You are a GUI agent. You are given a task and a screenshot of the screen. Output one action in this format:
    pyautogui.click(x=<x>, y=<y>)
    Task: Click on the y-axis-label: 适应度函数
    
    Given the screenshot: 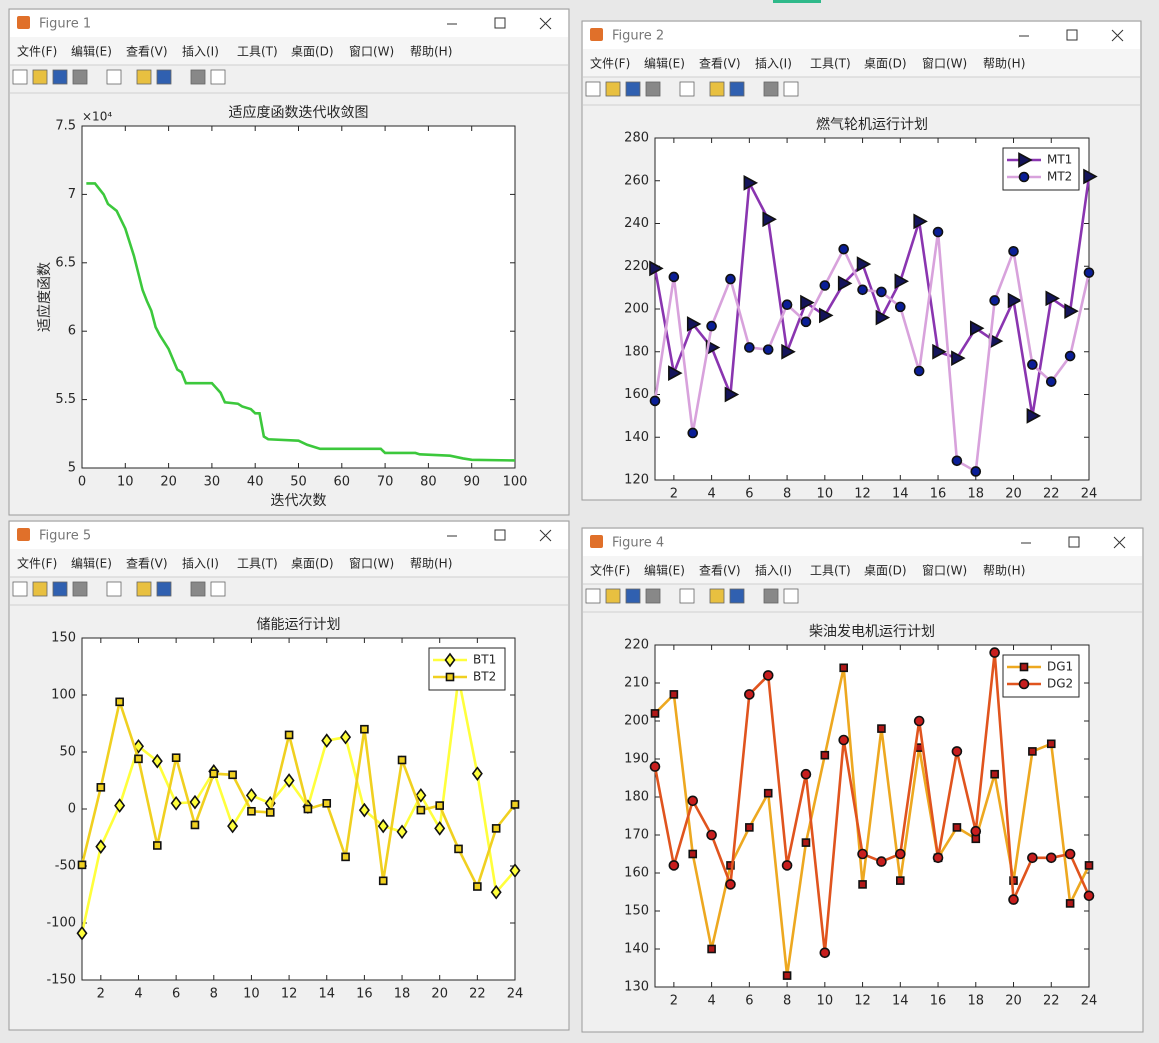 What is the action you would take?
    pyautogui.click(x=44, y=297)
    